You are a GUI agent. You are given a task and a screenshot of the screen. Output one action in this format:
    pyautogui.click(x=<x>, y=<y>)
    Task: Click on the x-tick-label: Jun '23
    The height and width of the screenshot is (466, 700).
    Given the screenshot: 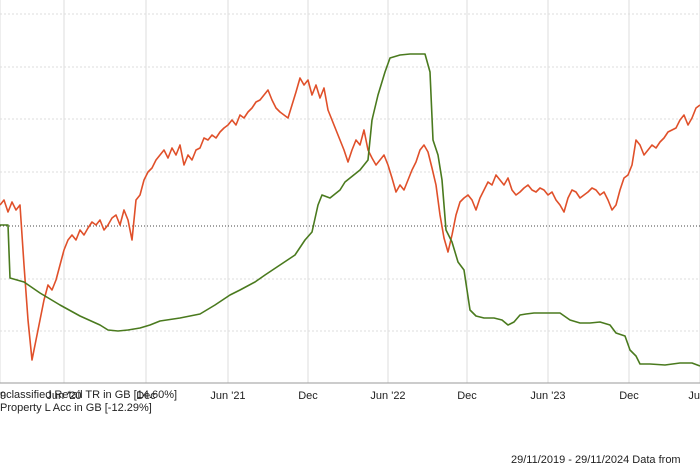 What is the action you would take?
    pyautogui.click(x=547, y=396)
    